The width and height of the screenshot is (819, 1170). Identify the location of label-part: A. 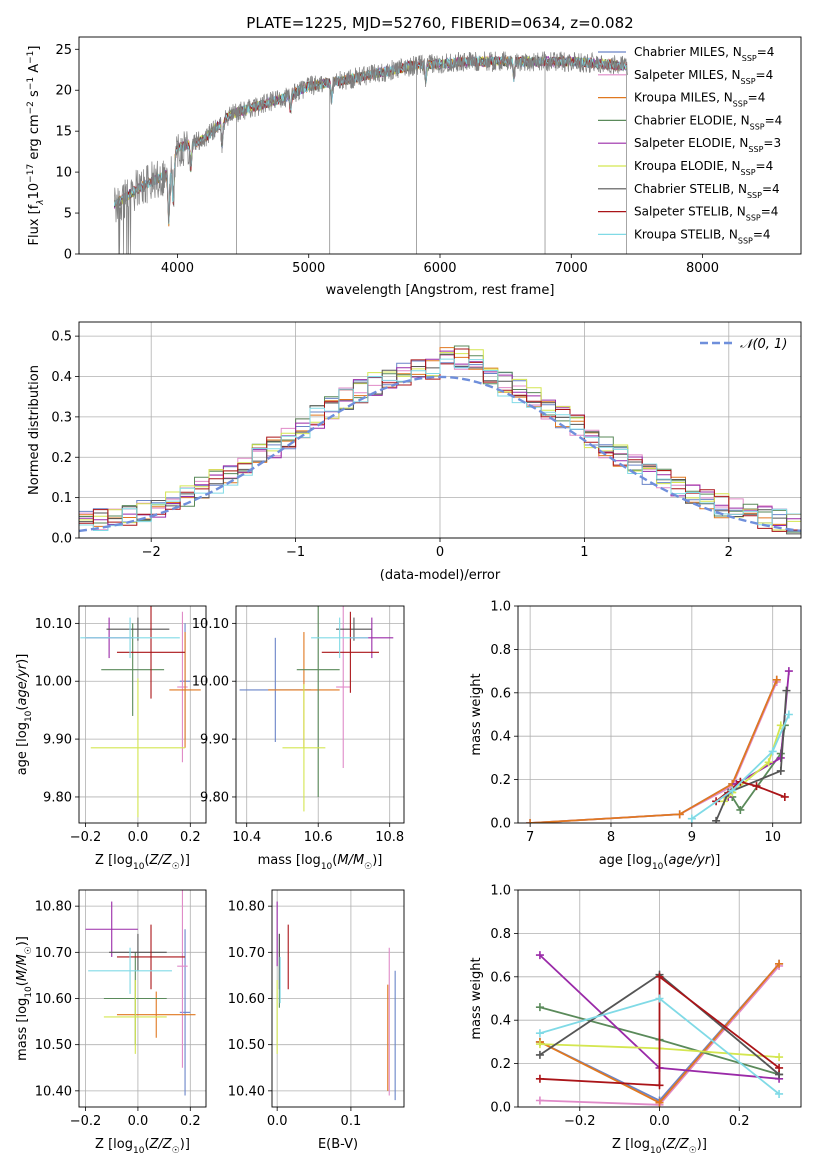
(34, 70).